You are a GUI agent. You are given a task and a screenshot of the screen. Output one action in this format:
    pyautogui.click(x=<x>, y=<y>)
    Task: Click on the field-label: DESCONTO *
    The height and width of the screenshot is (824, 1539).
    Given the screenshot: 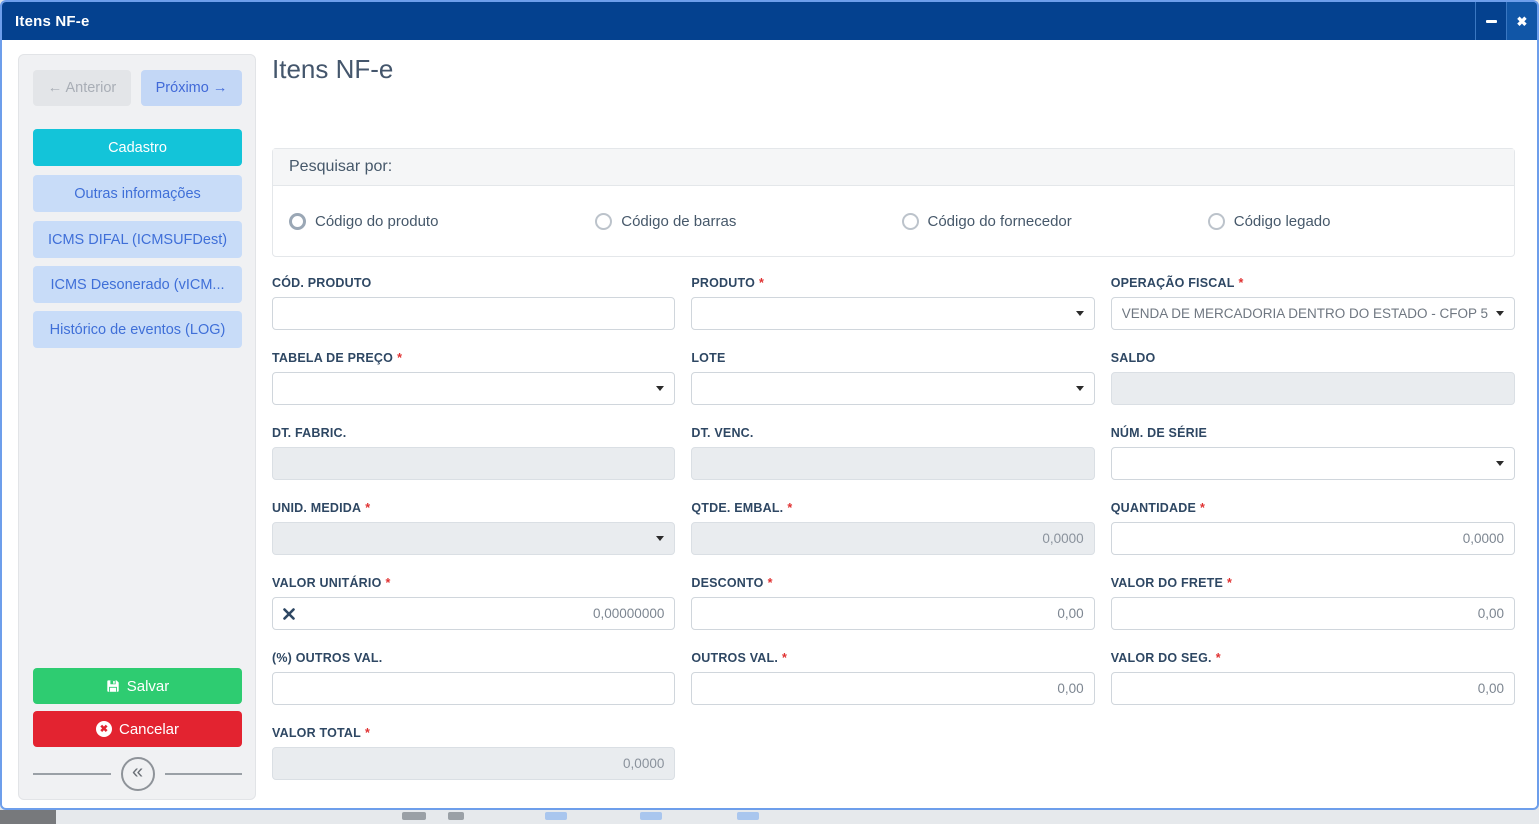 What is the action you would take?
    pyautogui.click(x=732, y=583)
    